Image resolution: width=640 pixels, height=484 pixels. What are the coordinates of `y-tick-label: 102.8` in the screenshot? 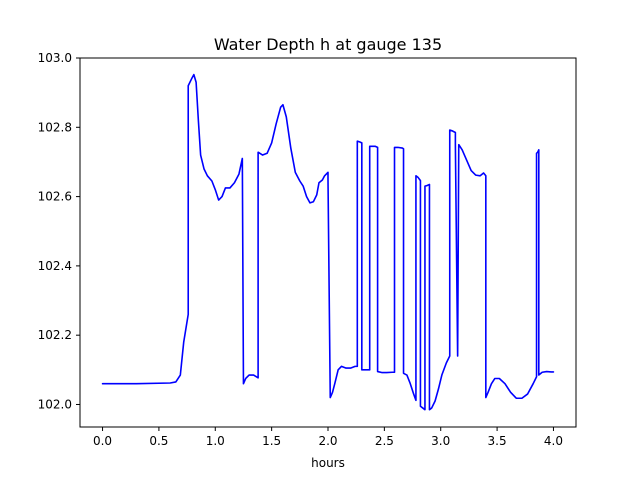 It's located at (55, 127).